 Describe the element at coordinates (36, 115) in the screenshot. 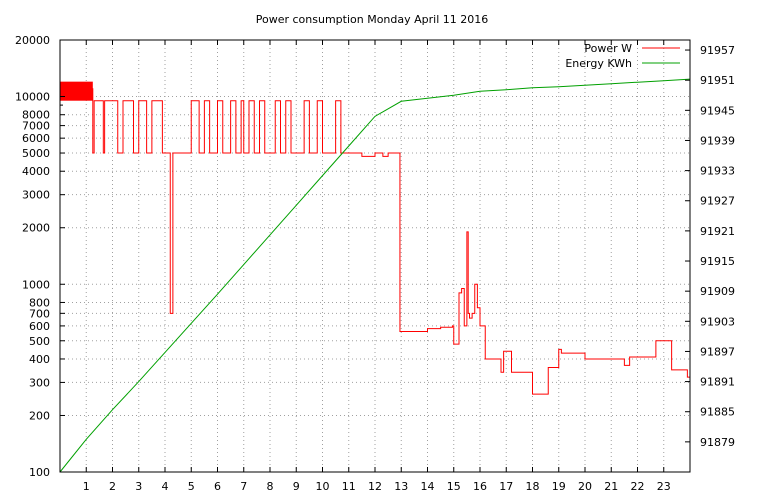

I see `y-tick-label: 8000` at that location.